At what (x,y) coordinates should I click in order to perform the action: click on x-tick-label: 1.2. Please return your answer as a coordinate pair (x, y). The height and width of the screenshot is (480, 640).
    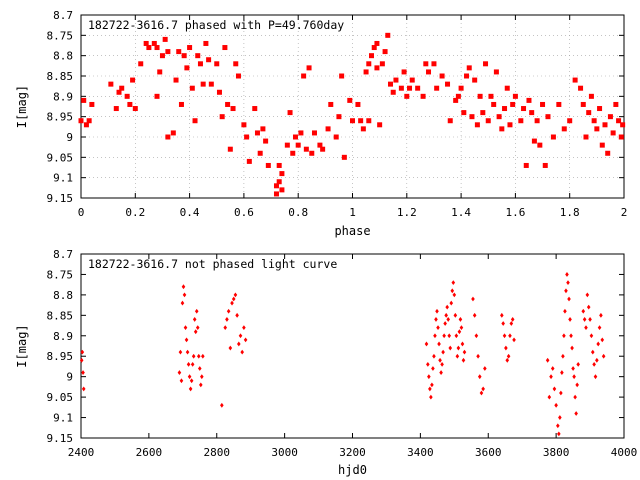
    Looking at the image, I should click on (407, 212).